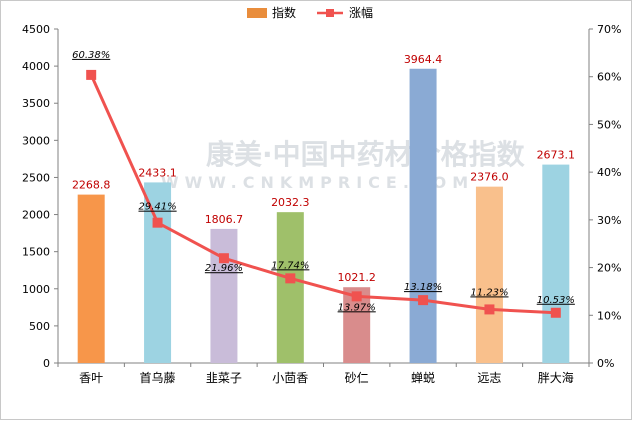 This screenshot has height=426, width=632. I want to click on y-left-tick-label: 3500, so click(36, 103).